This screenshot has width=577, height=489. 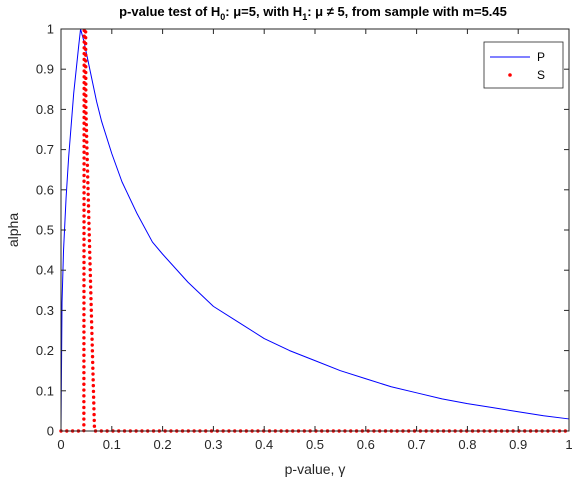 What do you see at coordinates (222, 17) in the screenshot?
I see `title-subscript-0: 0` at bounding box center [222, 17].